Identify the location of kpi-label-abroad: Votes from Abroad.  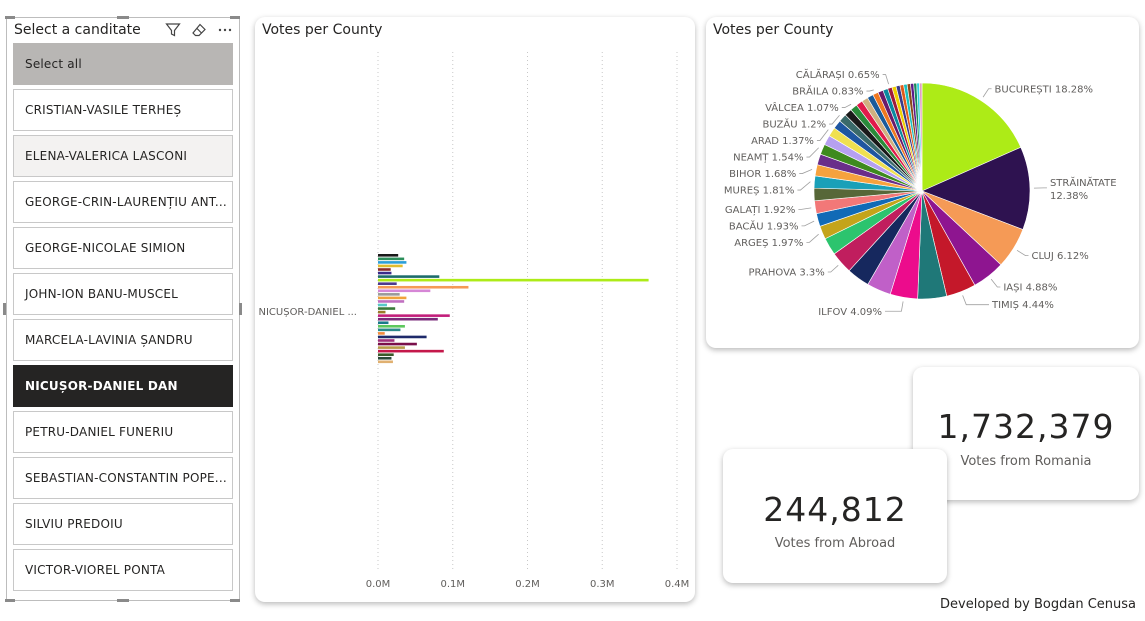
(835, 543).